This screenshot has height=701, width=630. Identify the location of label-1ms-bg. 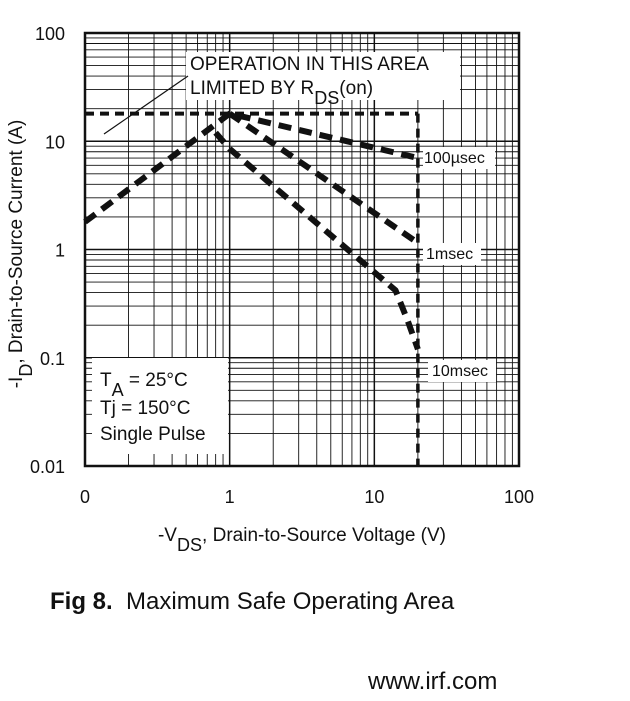
(452, 254).